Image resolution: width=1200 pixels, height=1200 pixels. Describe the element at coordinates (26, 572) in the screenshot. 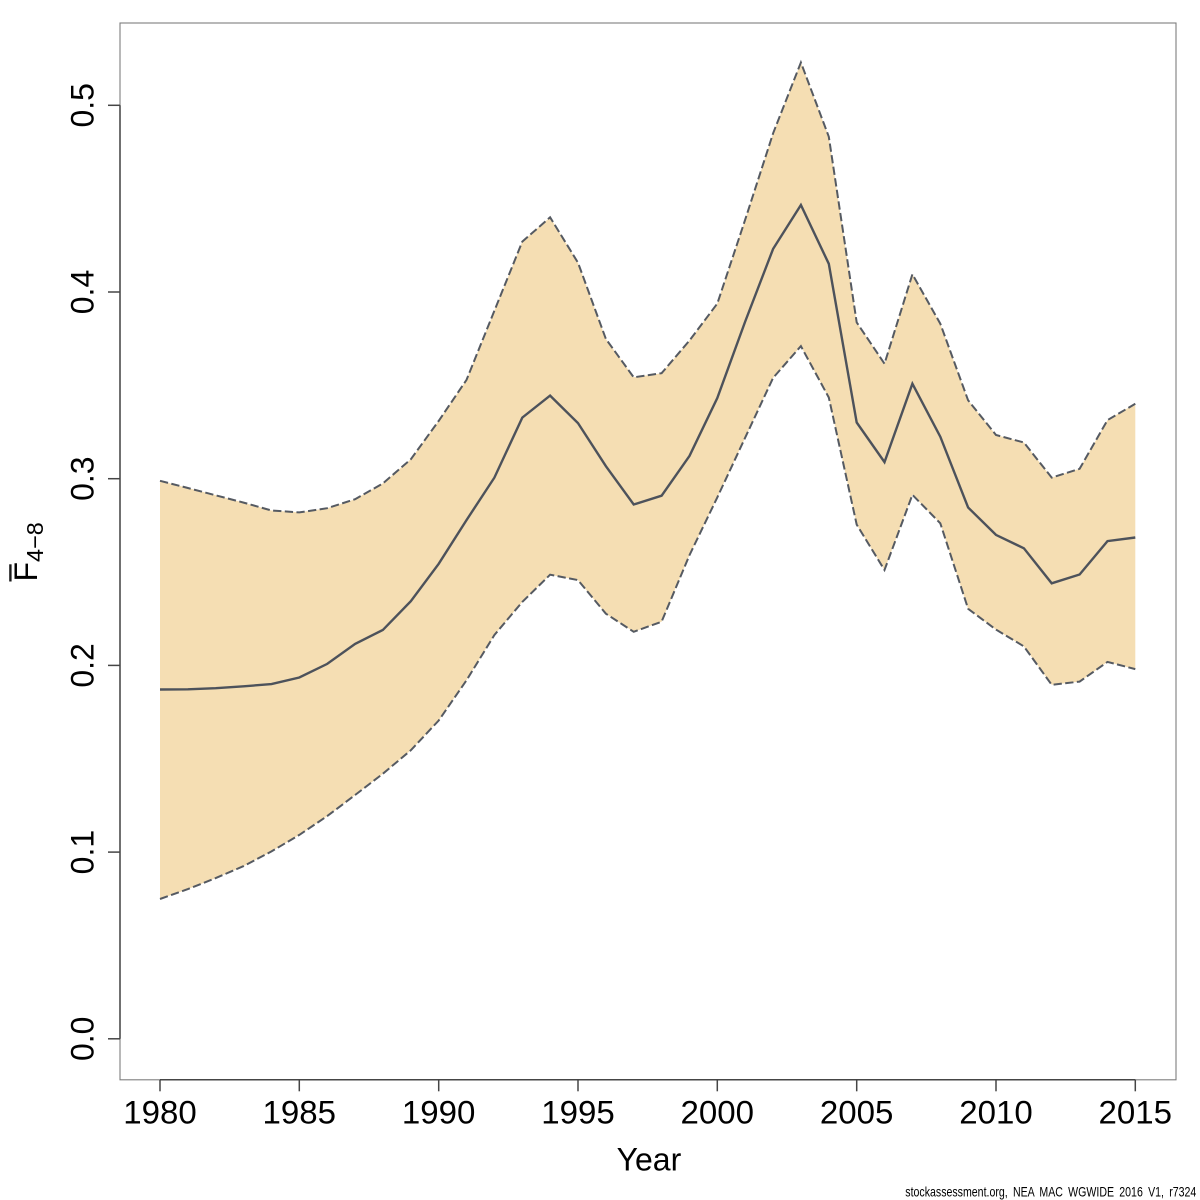

I see `svg-text: F` at that location.